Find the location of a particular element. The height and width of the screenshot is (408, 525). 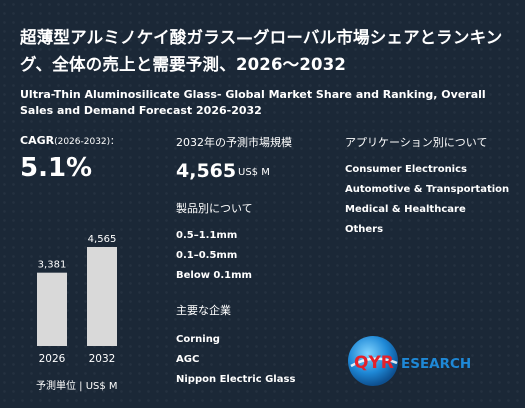

companies-list: Corning AGC Nippon Electric Glass is located at coordinates (235, 360).